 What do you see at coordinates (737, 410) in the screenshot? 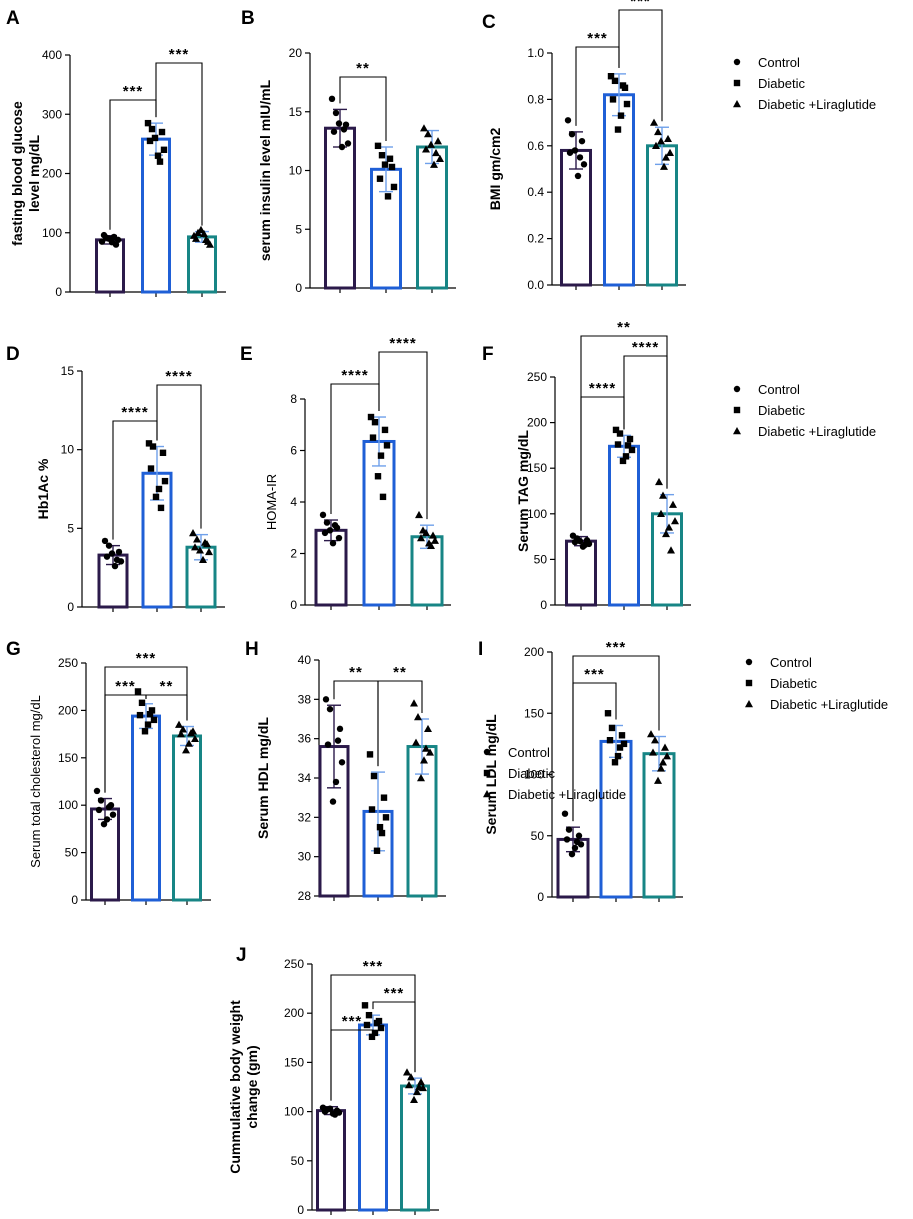
I see `legend-marker-square` at bounding box center [737, 410].